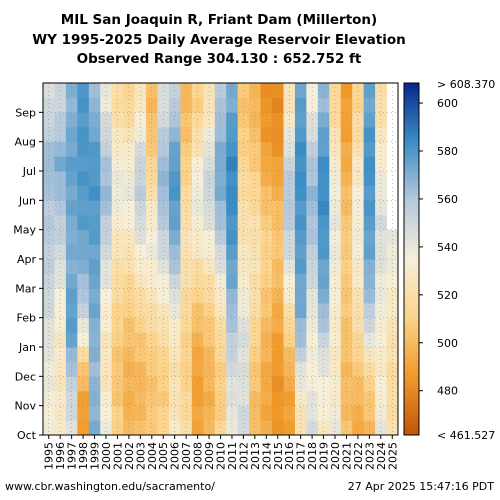 Image resolution: width=500 pixels, height=500 pixels. I want to click on x-tick-label-1997: 1997, so click(72, 456).